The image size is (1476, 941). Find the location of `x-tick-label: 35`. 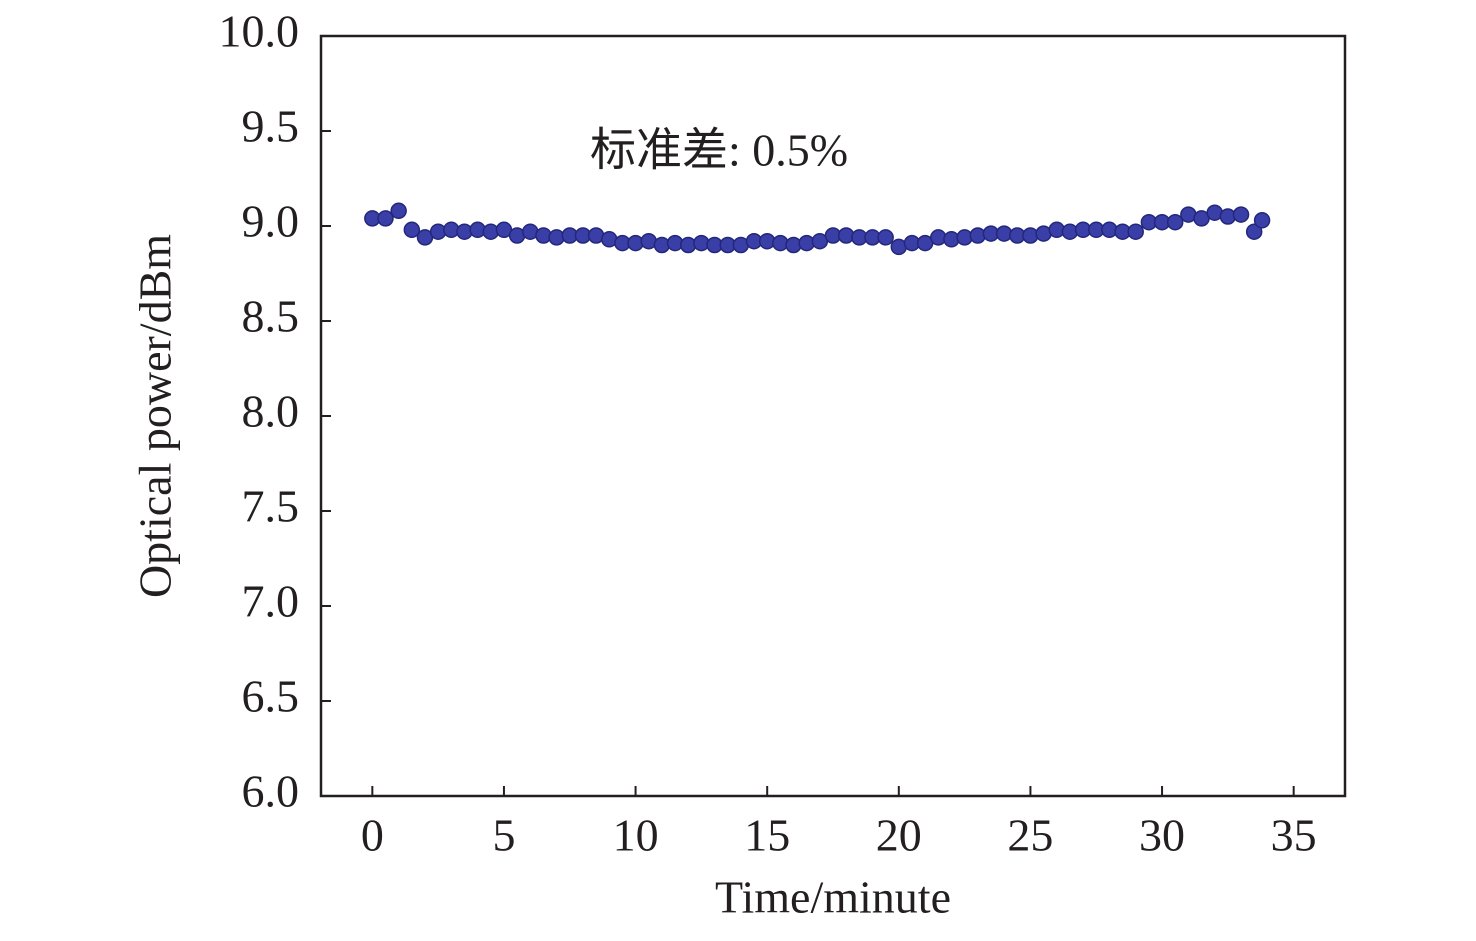

x-tick-label: 35 is located at coordinates (1294, 835).